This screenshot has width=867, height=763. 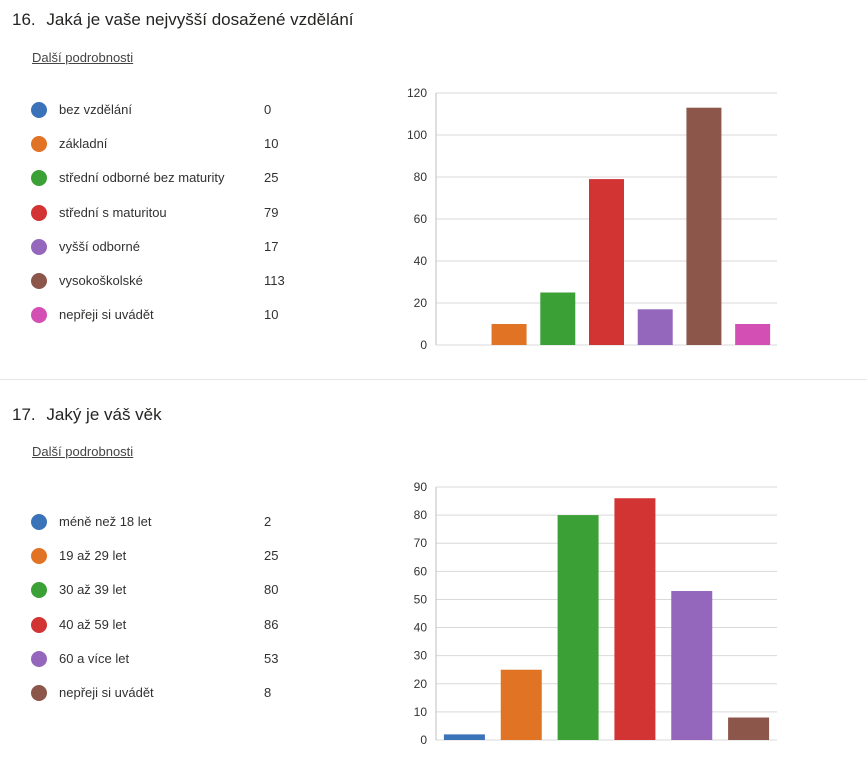 What do you see at coordinates (180, 665) in the screenshot?
I see `legend-item: 60 a více let 53` at bounding box center [180, 665].